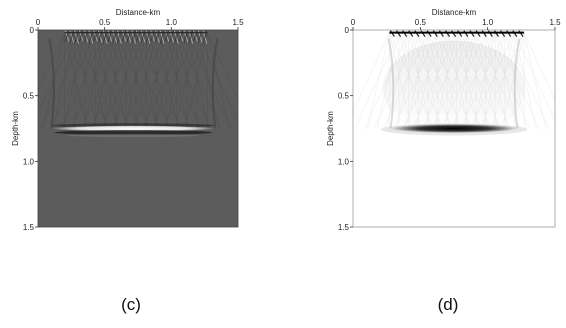 This screenshot has width=566, height=328. What do you see at coordinates (138, 80) in the screenshot?
I see `ray-fan` at bounding box center [138, 80].